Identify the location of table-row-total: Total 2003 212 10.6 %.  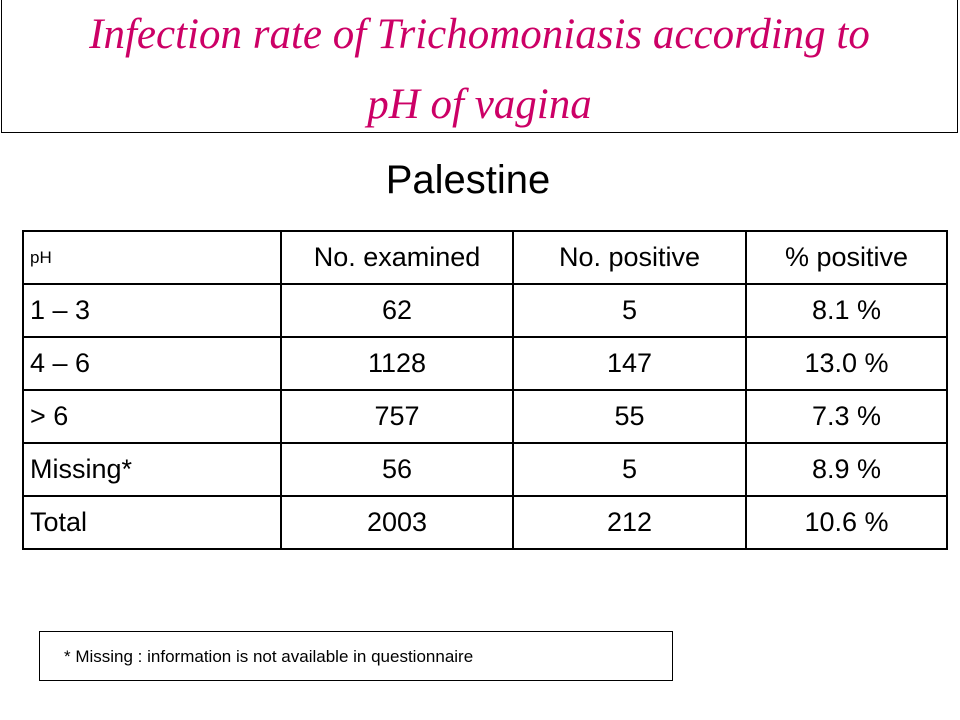
(485, 522).